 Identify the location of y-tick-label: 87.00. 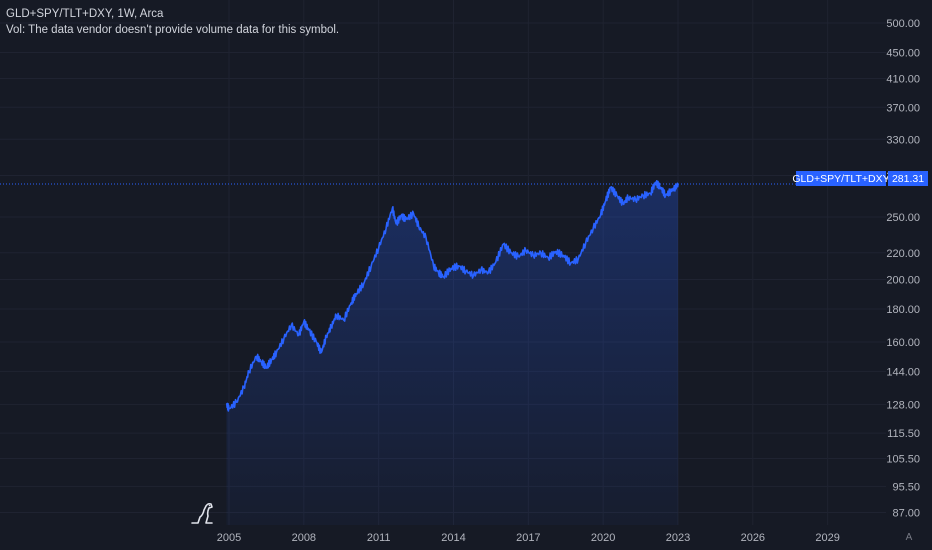
(906, 513).